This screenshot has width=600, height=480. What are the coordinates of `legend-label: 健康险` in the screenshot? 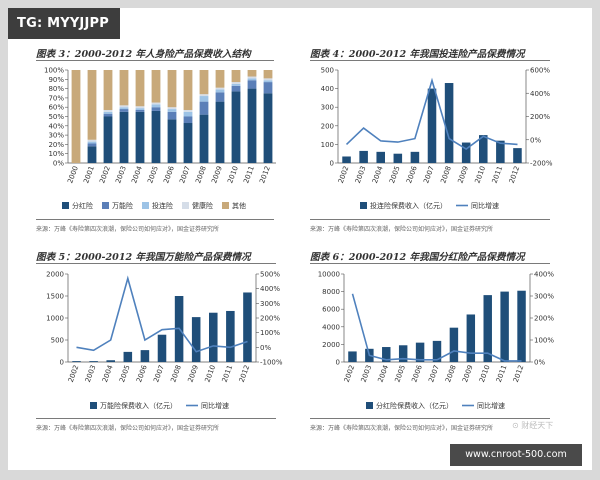 It's located at (202, 205).